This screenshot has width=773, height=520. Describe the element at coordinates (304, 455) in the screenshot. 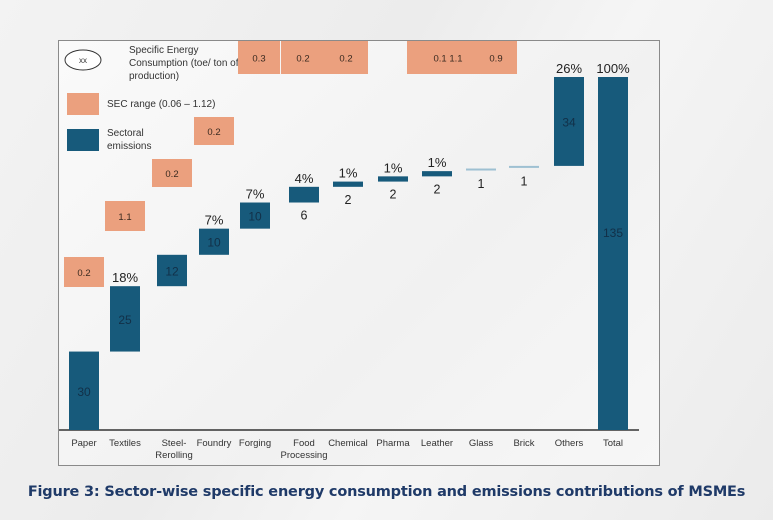

I see `category-label-5-2: Processing` at that location.